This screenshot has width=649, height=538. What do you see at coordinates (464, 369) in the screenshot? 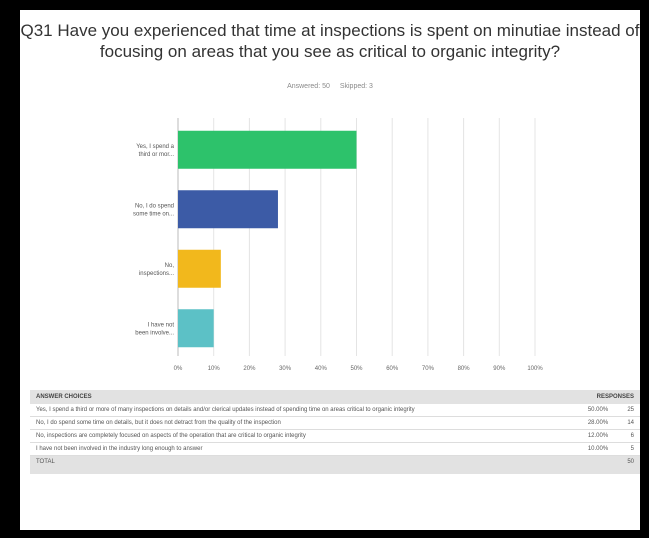
I see `x-tick-label: 80%` at bounding box center [464, 369].